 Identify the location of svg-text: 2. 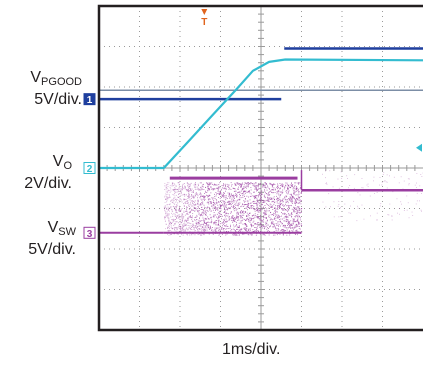
(90, 169).